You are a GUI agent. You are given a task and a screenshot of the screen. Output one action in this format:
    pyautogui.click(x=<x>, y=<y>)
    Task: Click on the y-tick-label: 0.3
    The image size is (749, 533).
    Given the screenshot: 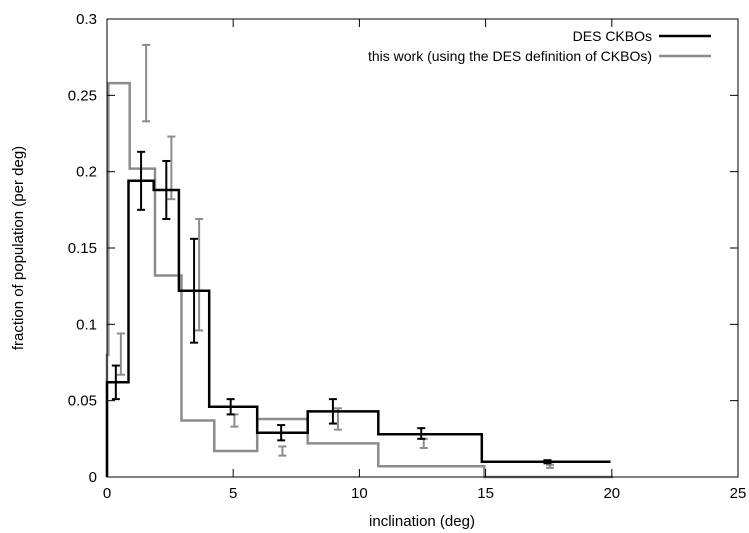 What is the action you would take?
    pyautogui.click(x=86, y=19)
    